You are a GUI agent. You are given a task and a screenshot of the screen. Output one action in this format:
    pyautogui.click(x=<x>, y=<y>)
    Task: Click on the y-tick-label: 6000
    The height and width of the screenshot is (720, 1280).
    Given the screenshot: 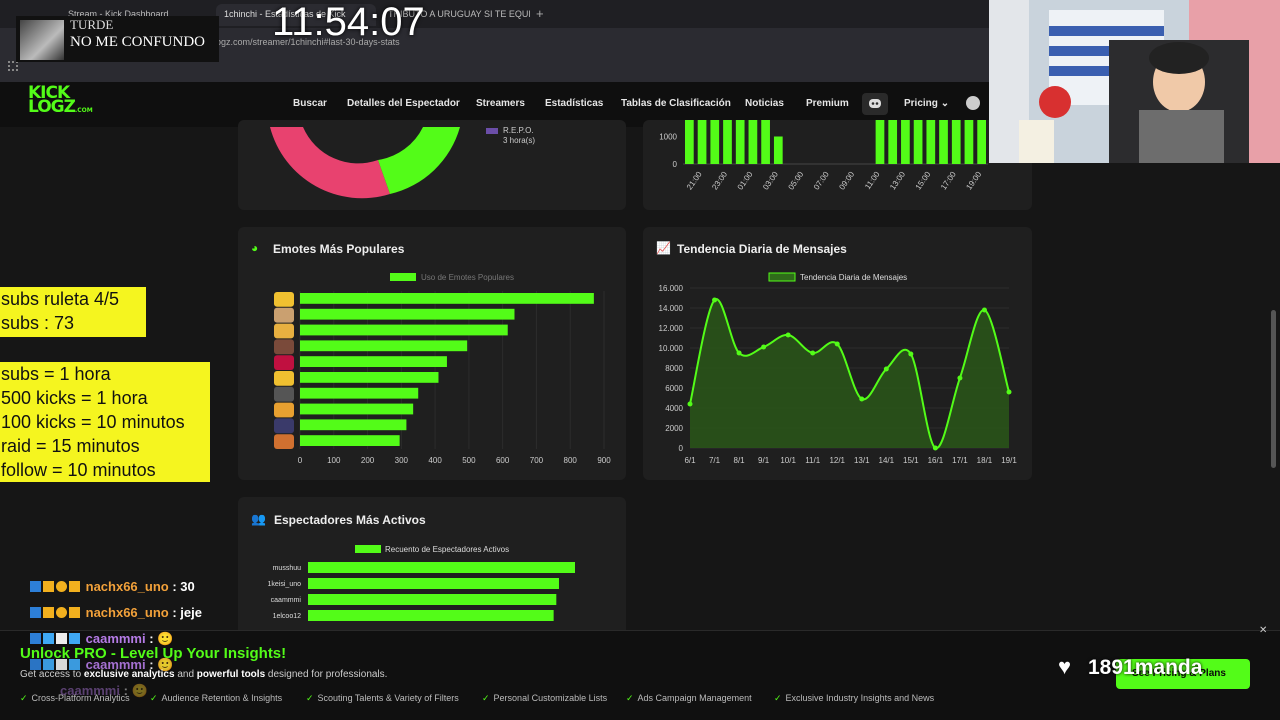 What is the action you would take?
    pyautogui.click(x=674, y=388)
    